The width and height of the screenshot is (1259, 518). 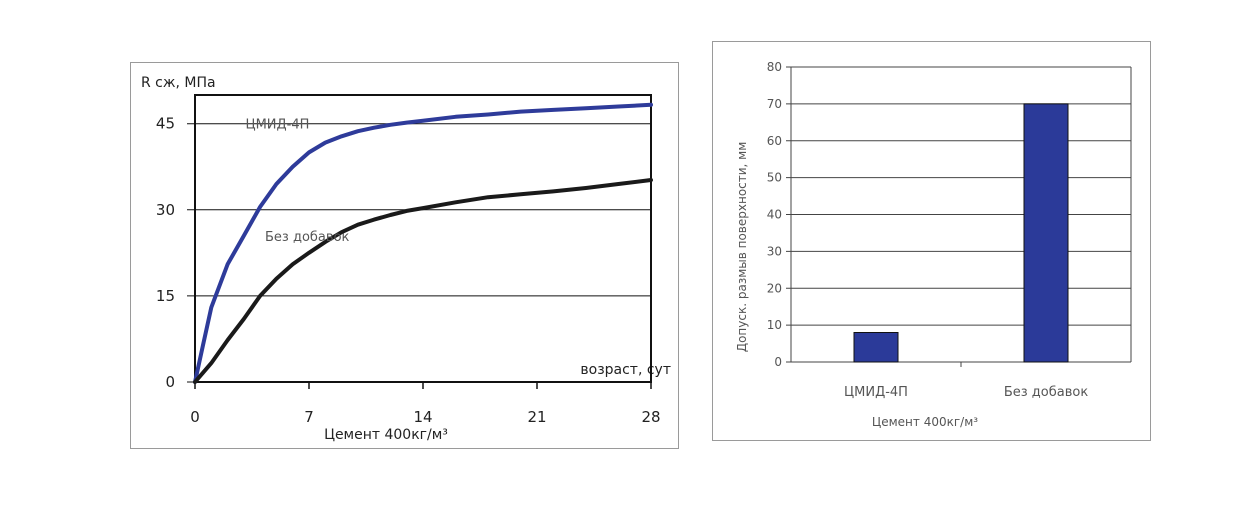 What do you see at coordinates (423, 281) in the screenshot?
I see `series-line` at bounding box center [423, 281].